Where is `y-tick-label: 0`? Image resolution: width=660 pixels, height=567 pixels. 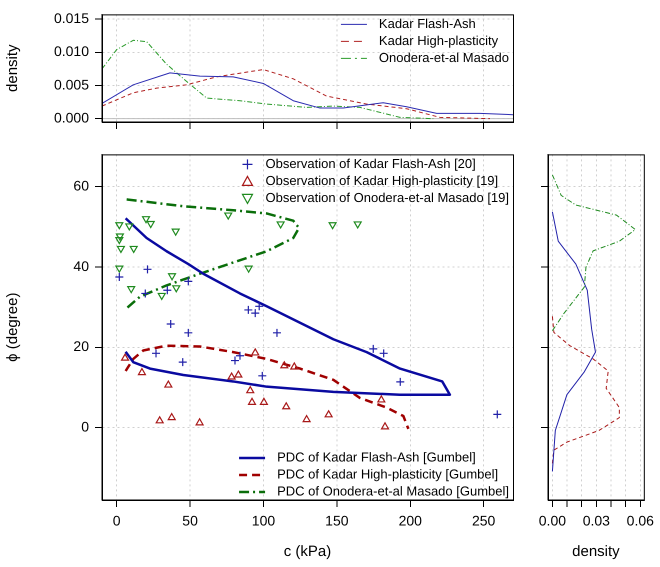 y-tick-label: 0 is located at coordinates (85, 426).